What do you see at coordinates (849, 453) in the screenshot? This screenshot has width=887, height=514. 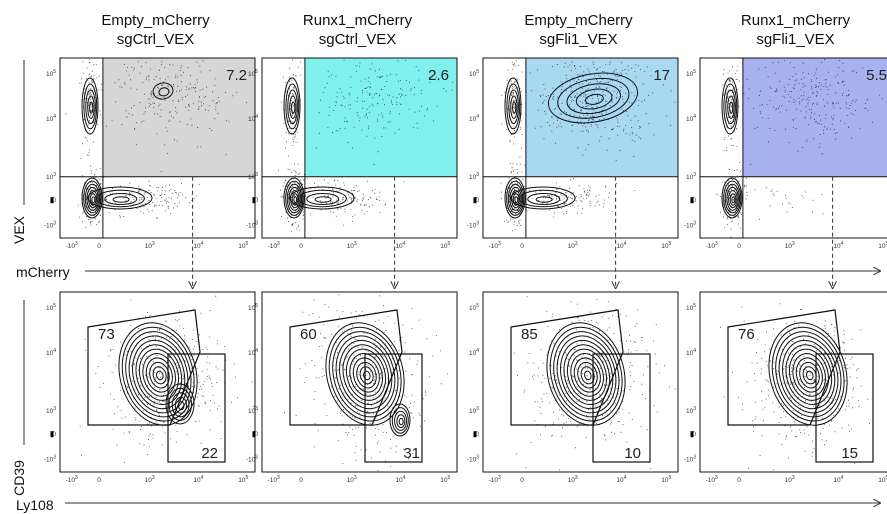 I see `bottom-right-gate-value: 15` at bounding box center [849, 453].